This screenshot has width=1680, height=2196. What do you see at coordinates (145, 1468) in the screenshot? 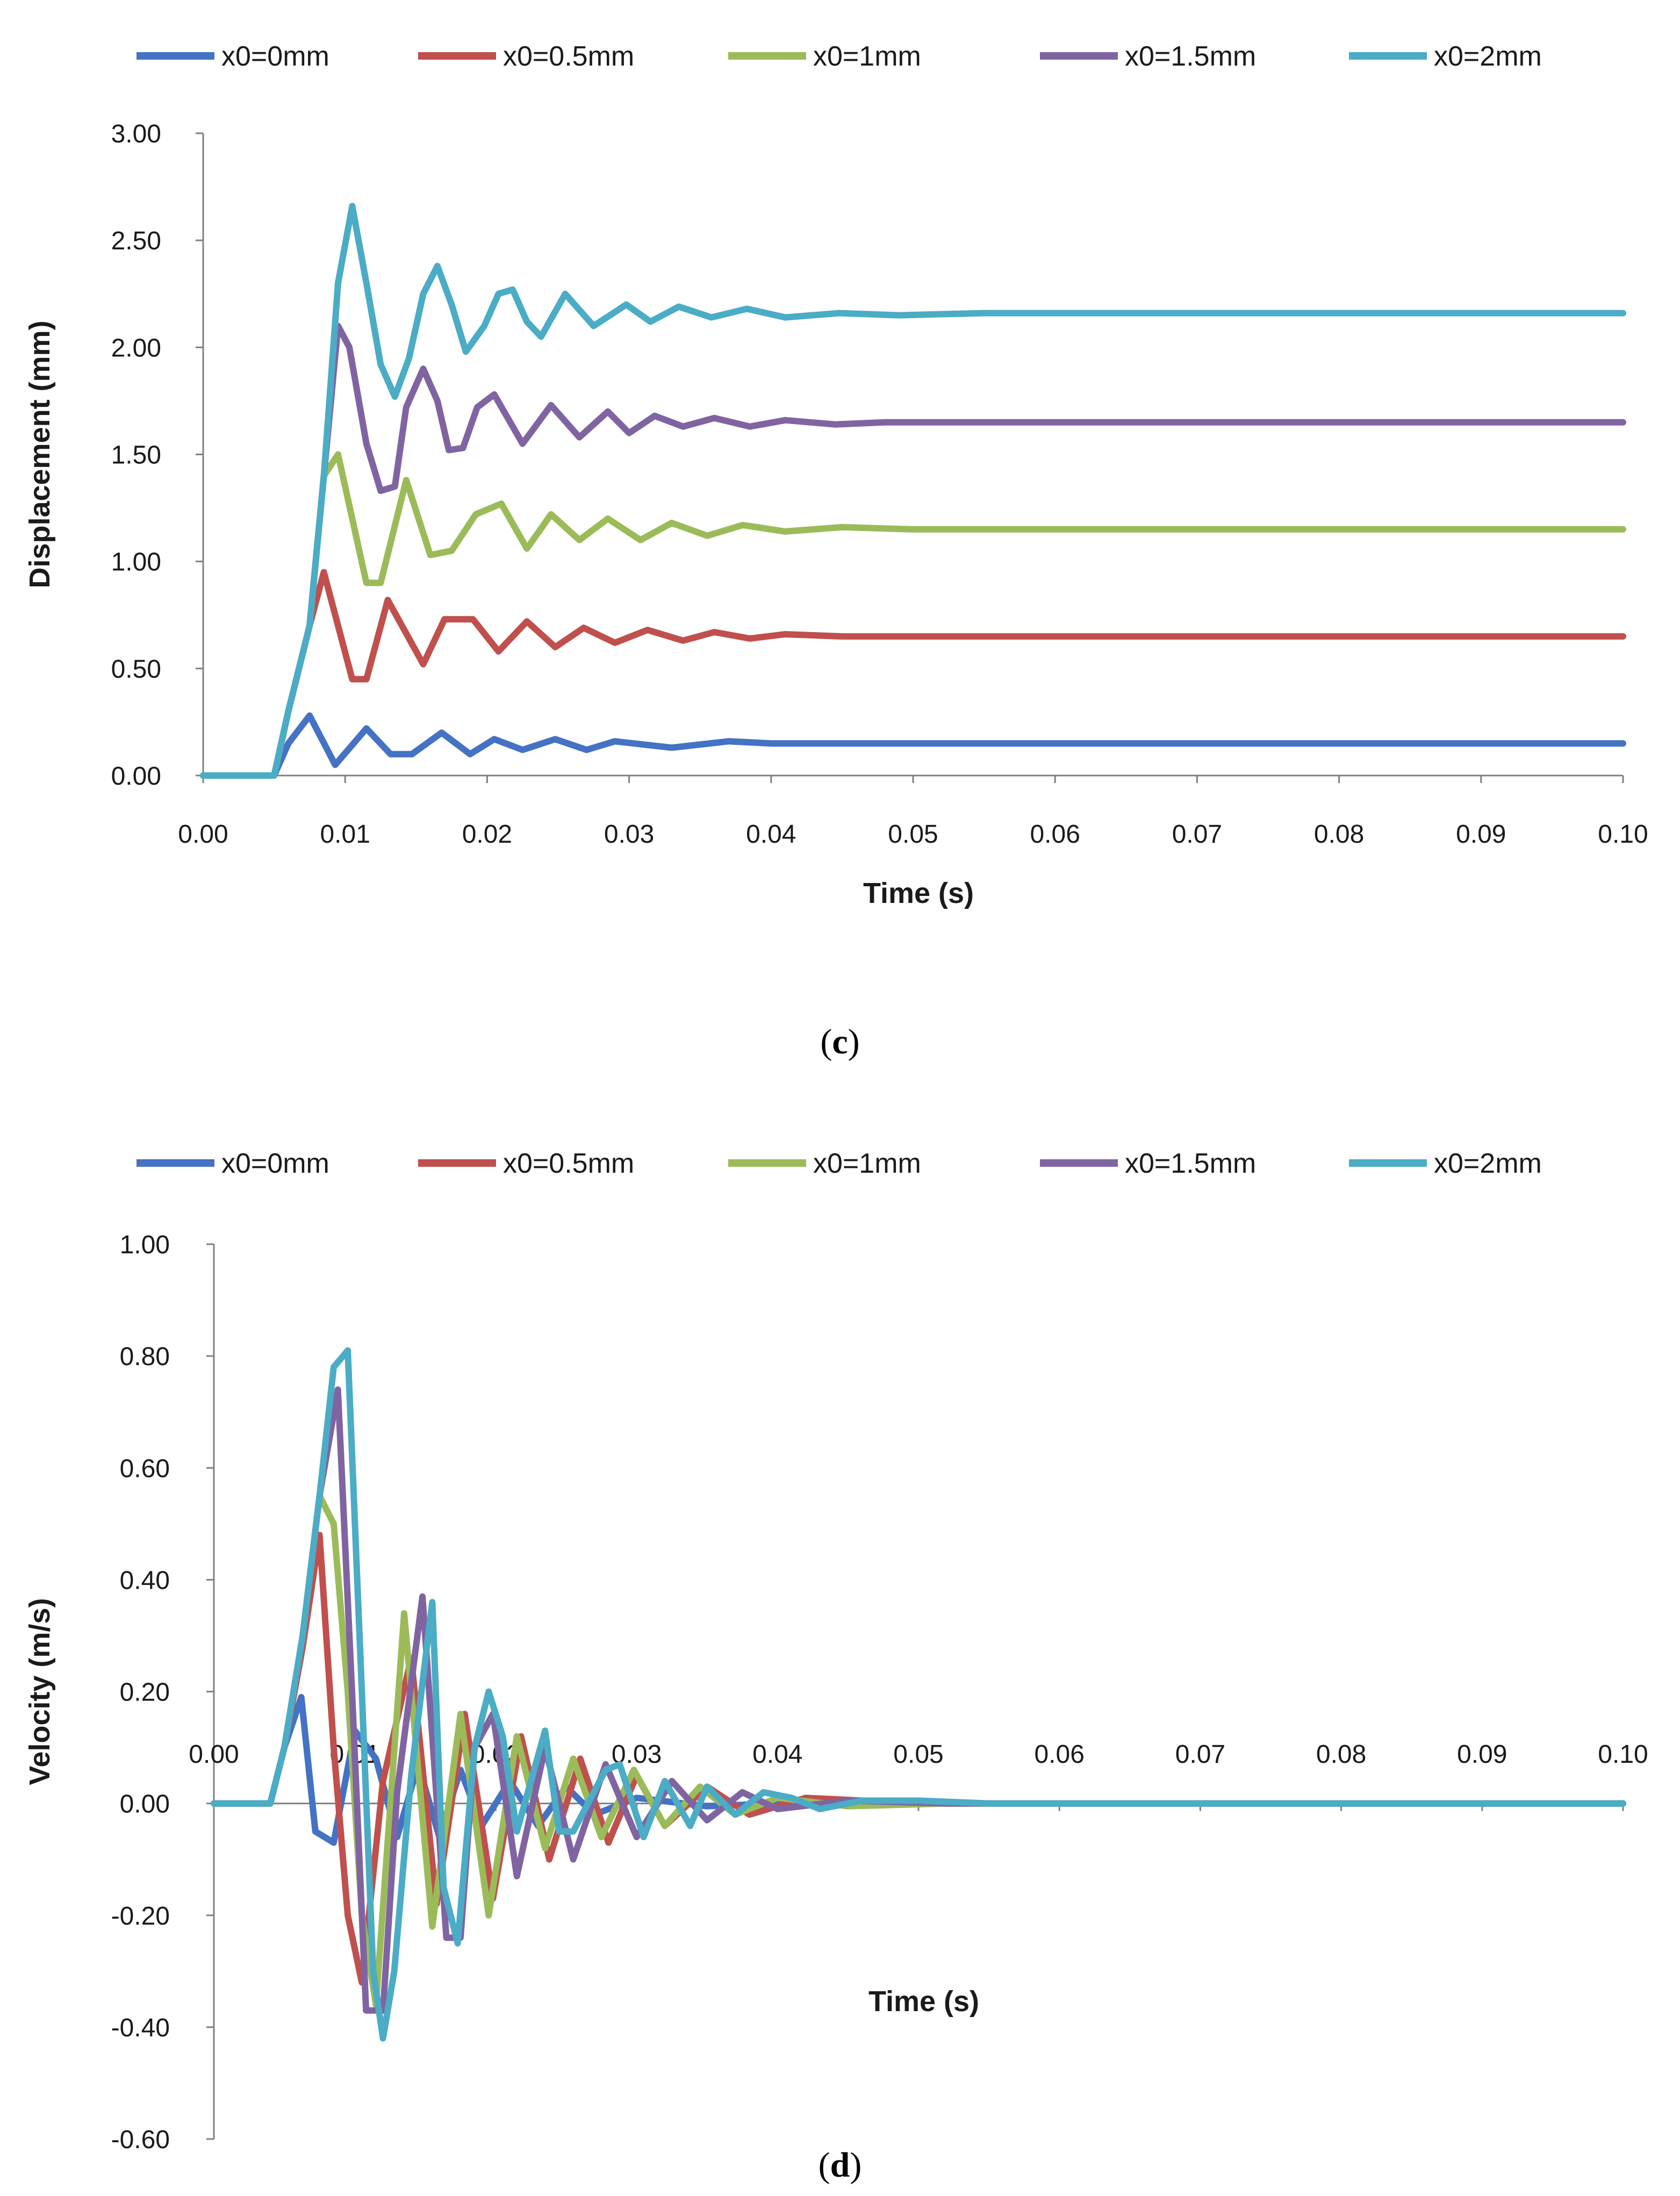
I see `y-tick-label: 0.60` at bounding box center [145, 1468].